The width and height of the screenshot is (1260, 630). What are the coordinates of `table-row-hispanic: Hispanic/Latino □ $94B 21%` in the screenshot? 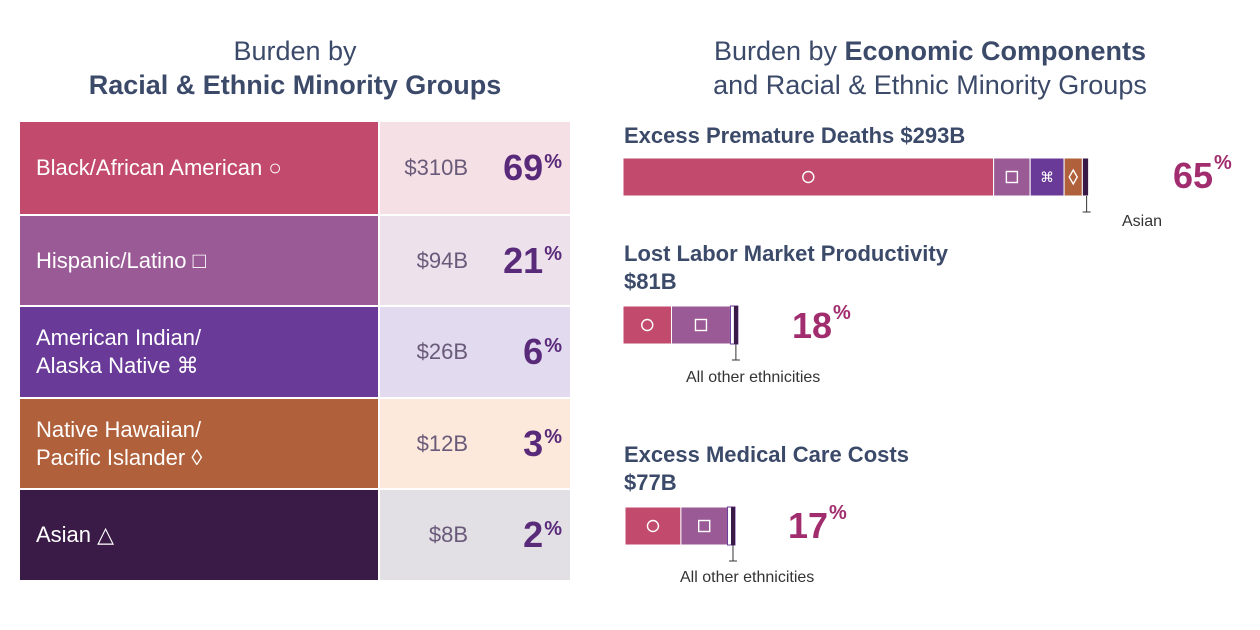 It's located at (295, 260).